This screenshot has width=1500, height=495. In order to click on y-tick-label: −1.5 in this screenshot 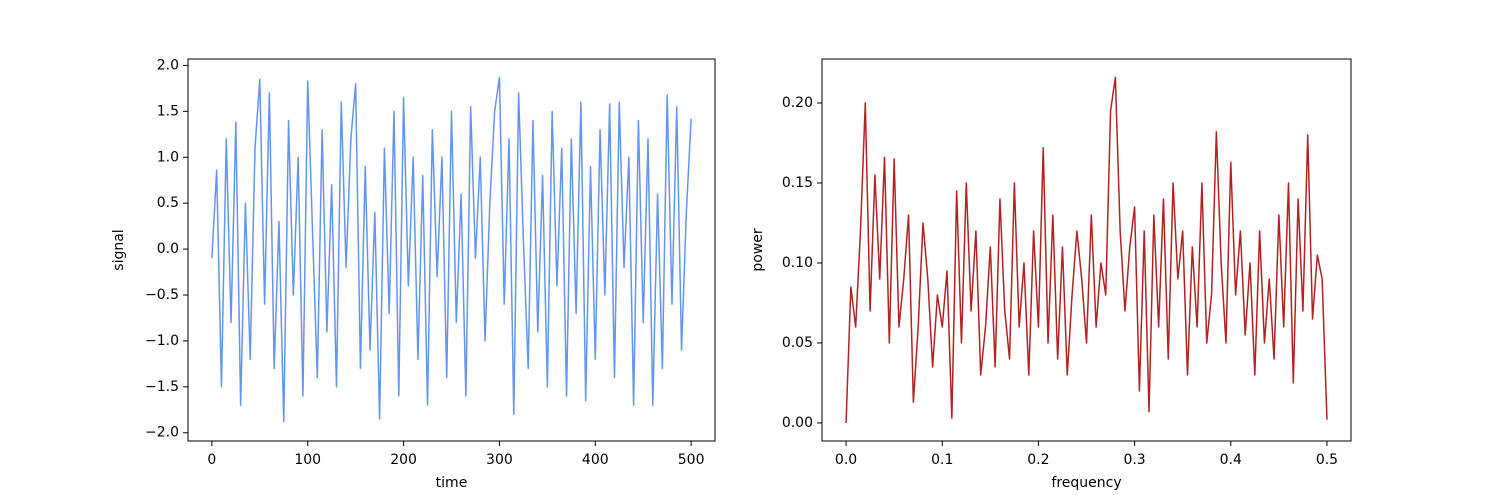, I will do `click(162, 387)`.